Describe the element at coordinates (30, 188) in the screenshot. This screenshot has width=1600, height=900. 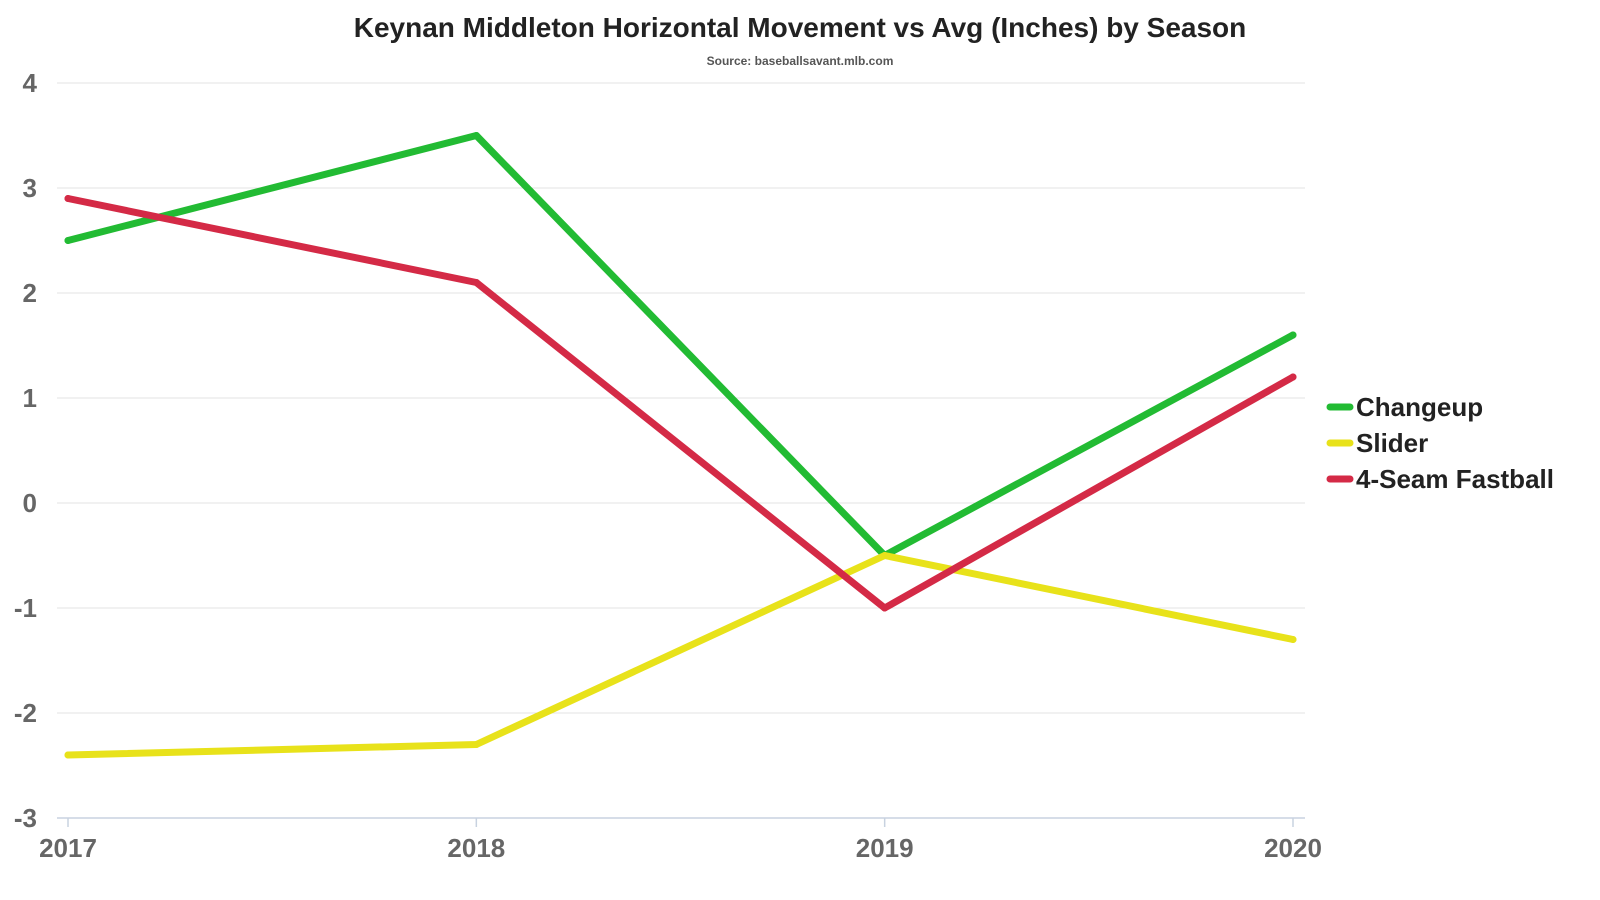
I see `y-tick-label: 3` at that location.